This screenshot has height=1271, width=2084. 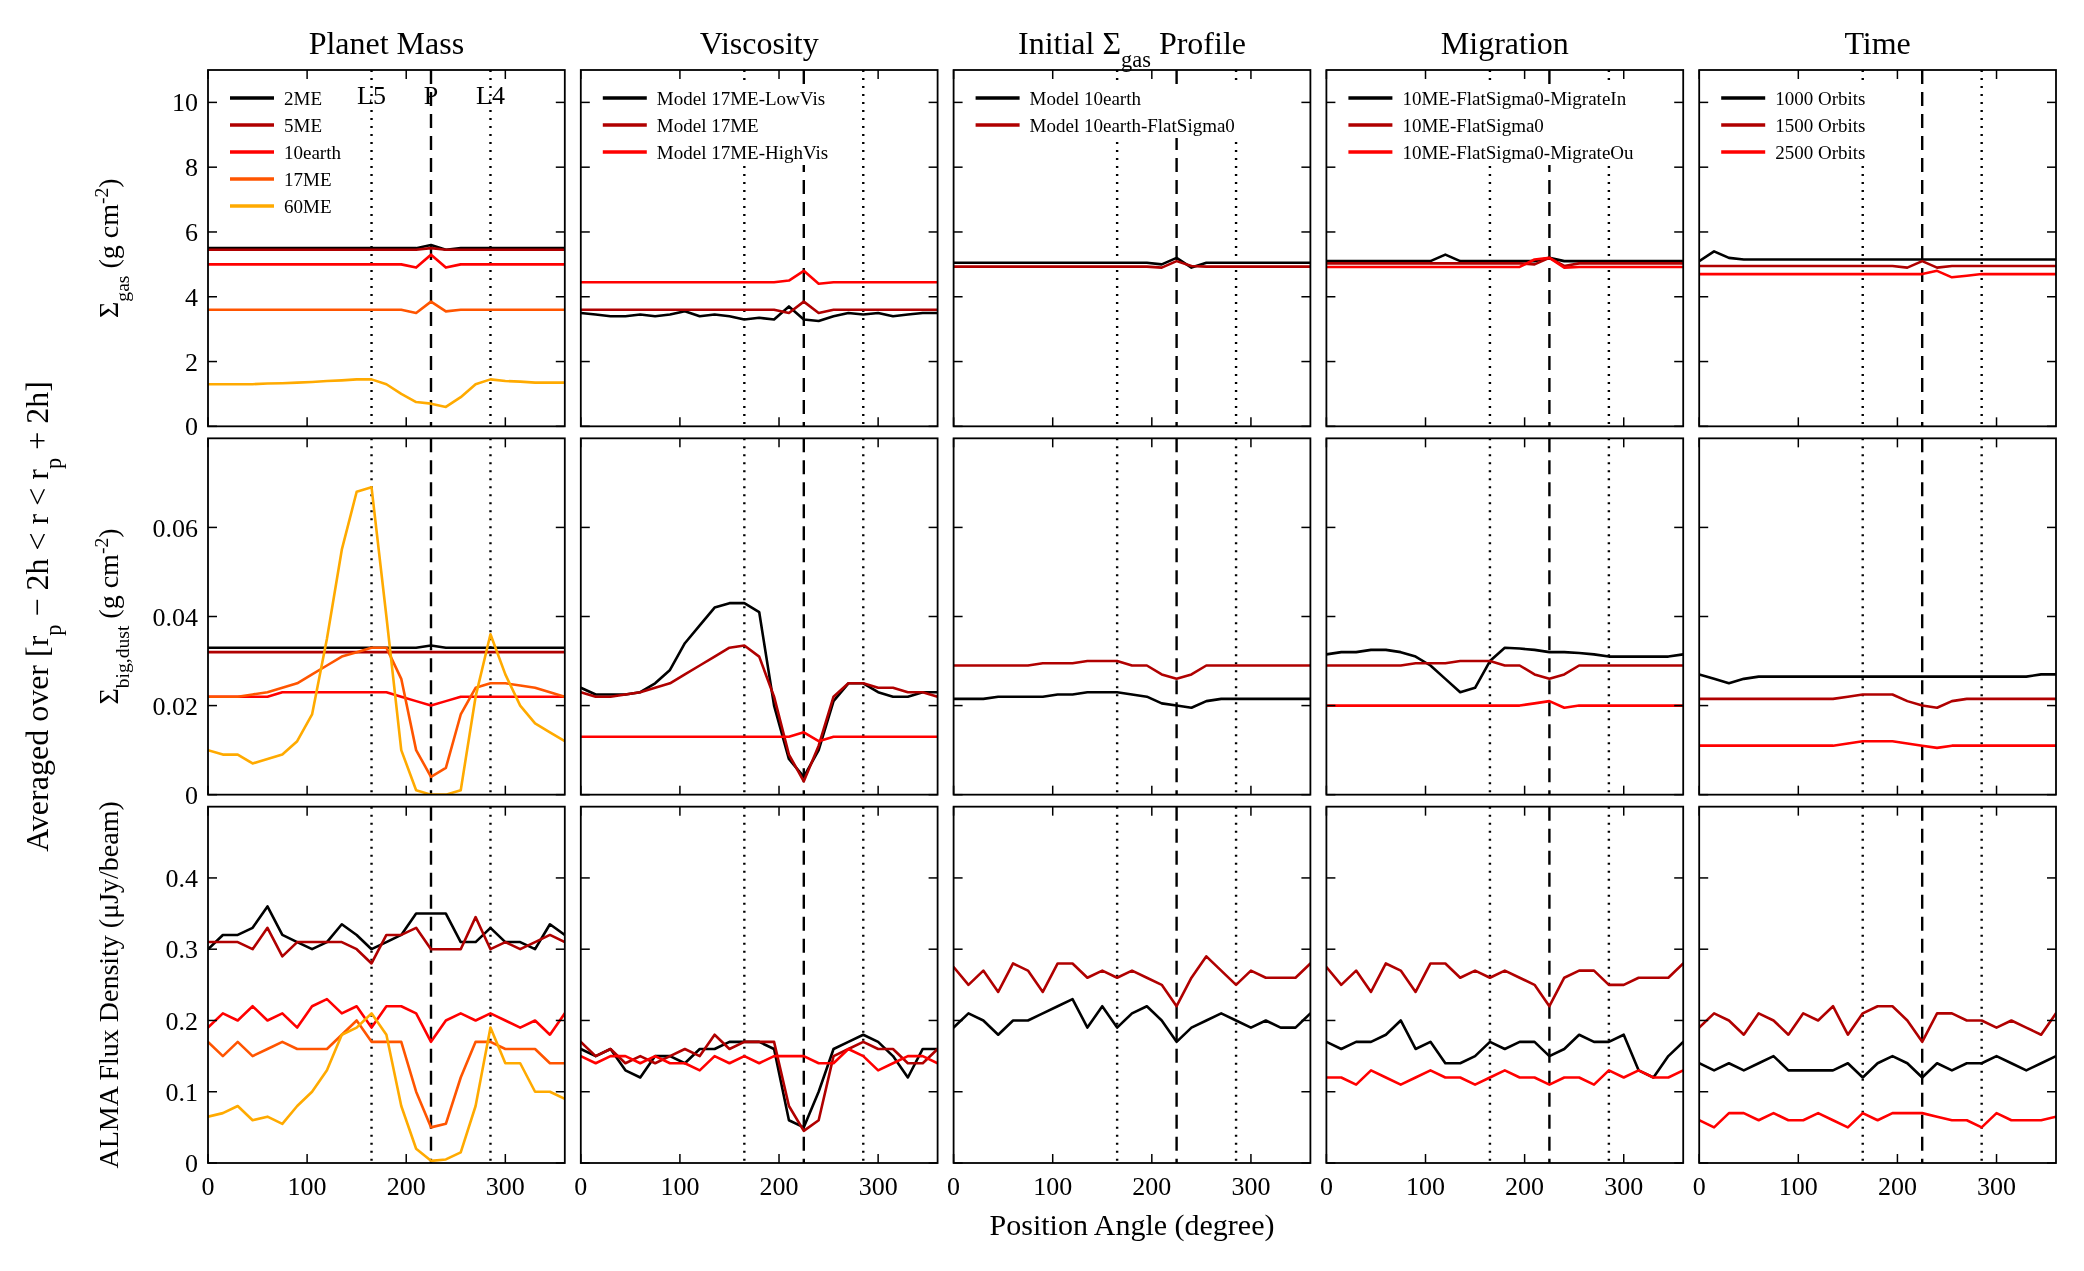 I want to click on legend-label: 10ME-FlatSigma0, so click(x=1473, y=125).